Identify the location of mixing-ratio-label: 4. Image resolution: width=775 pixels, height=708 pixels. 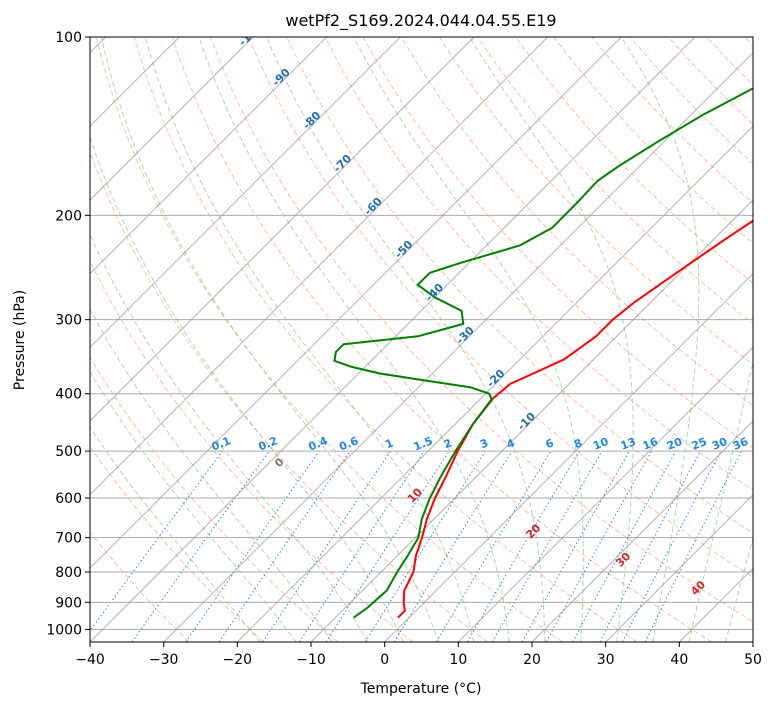
(511, 443).